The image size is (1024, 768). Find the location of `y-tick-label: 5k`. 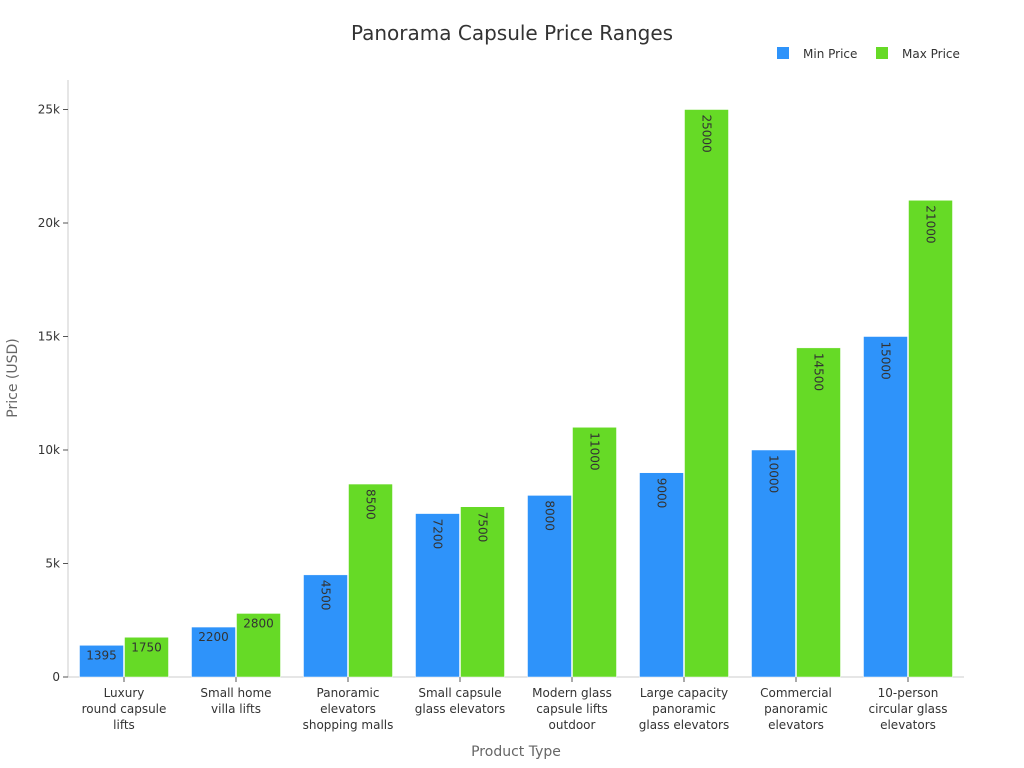

y-tick-label: 5k is located at coordinates (52, 564).